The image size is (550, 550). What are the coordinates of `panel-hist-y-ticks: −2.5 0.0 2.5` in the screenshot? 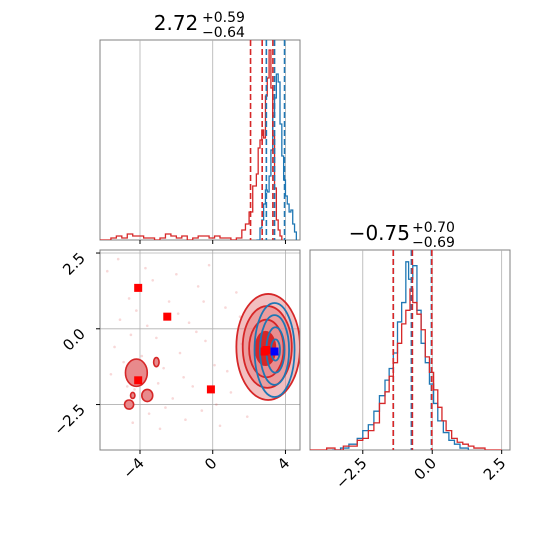 It's located at (420, 471).